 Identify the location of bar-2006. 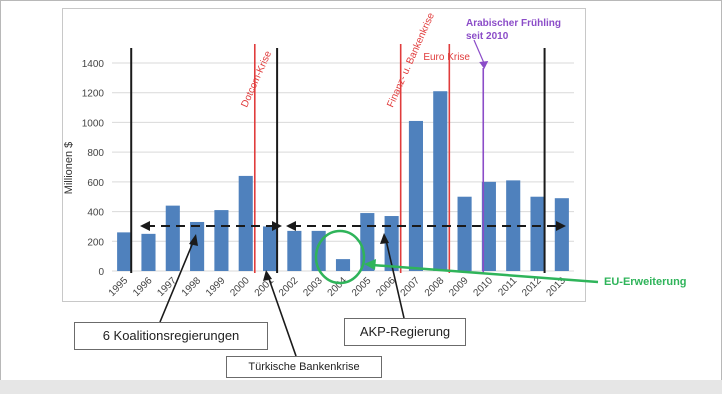
(391, 243).